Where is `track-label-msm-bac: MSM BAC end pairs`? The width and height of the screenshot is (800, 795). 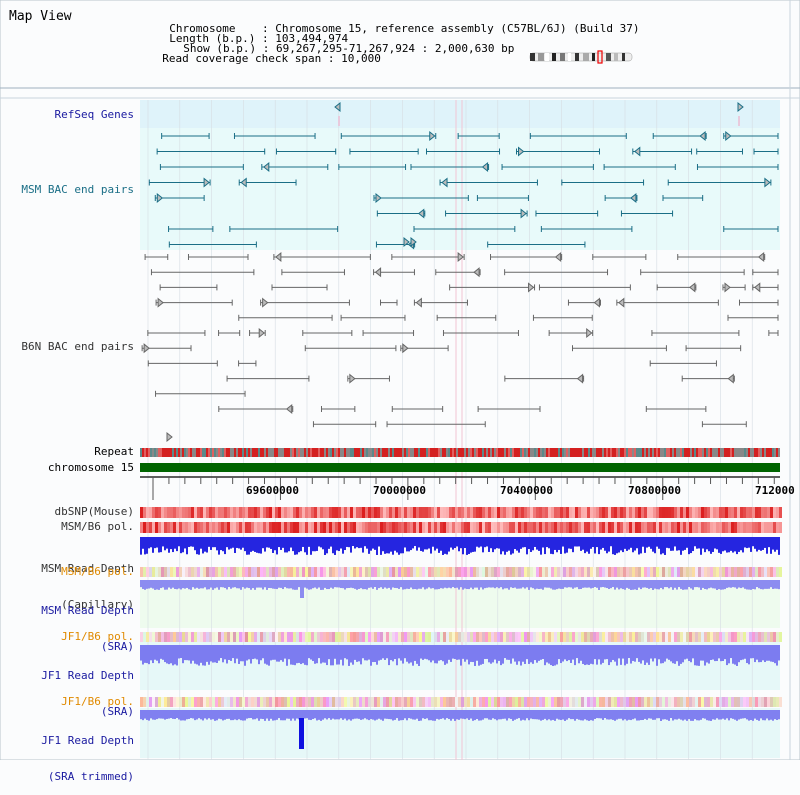 track-label-msm-bac: MSM BAC end pairs is located at coordinates (77, 189).